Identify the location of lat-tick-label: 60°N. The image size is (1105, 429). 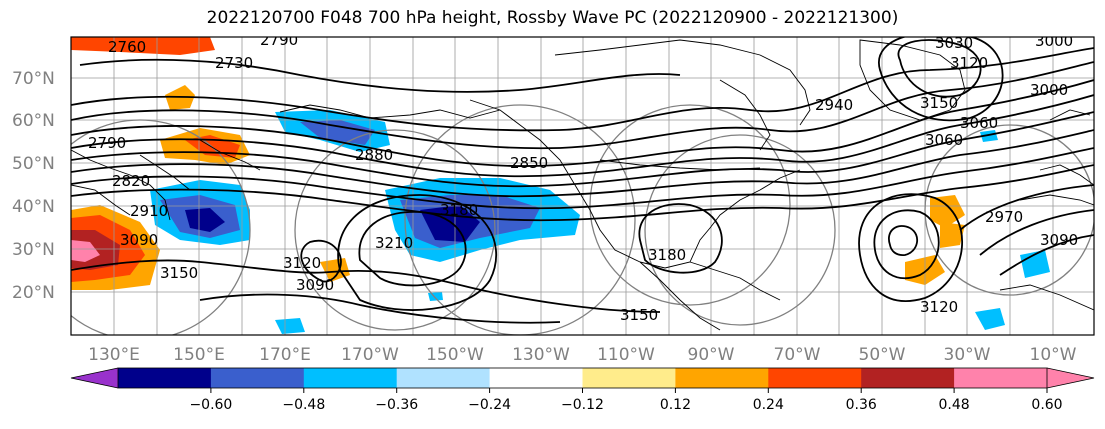
(33, 121).